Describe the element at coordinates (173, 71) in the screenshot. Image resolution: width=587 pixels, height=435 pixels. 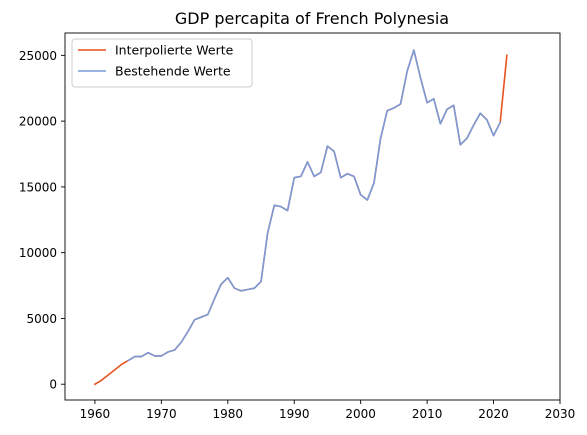
I see `legend-label-2: Bestehende Werte` at that location.